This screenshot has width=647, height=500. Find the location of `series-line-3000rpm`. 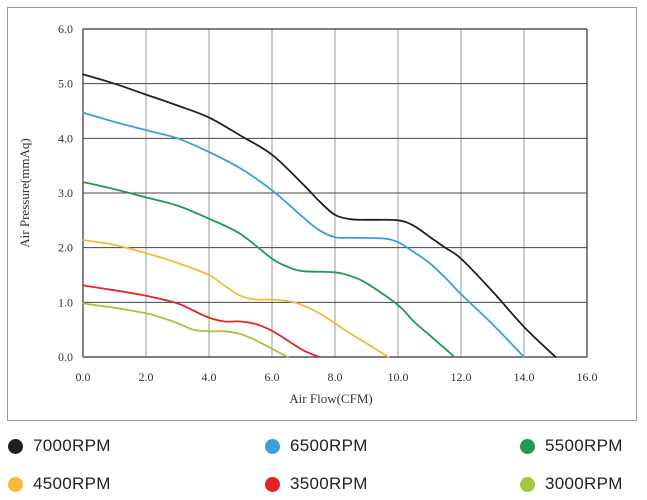

series-line-3000rpm is located at coordinates (185, 330).